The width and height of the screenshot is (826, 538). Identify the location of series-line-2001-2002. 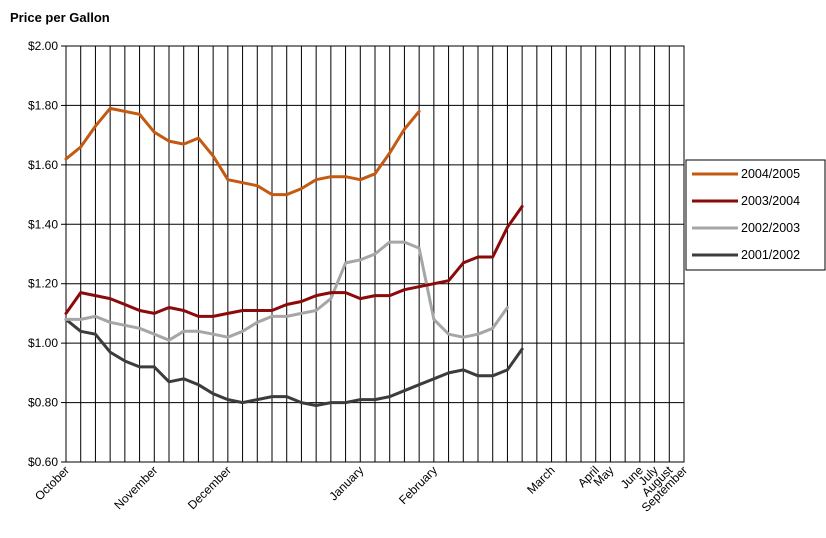
(294, 362).